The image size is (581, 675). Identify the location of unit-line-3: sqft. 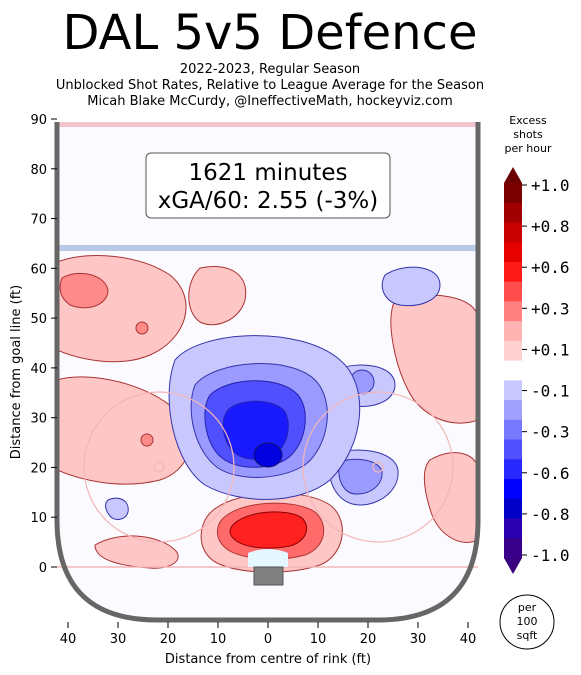
(527, 635).